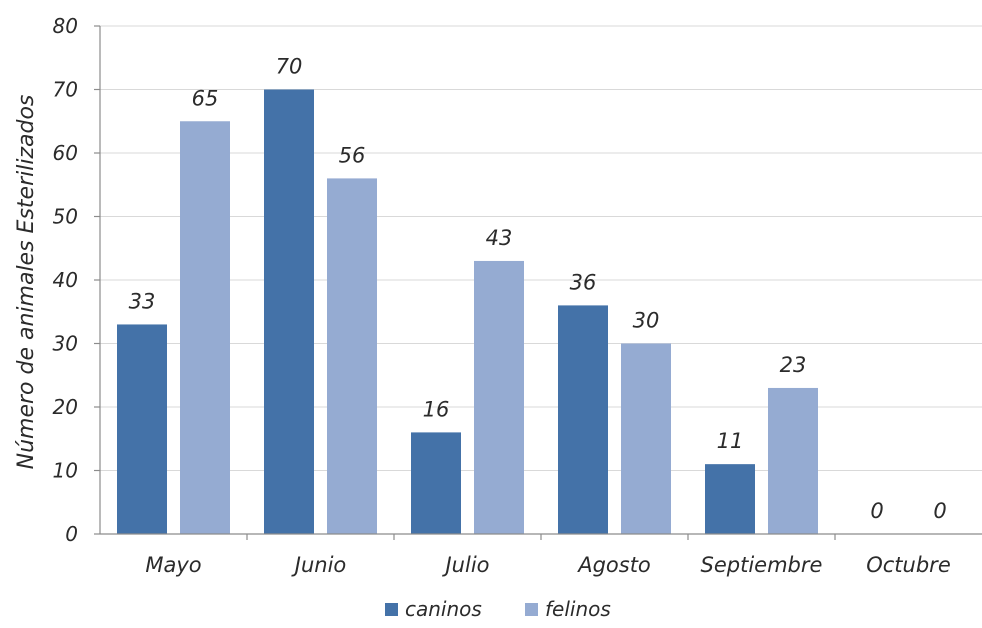 Image resolution: width=982 pixels, height=628 pixels. What do you see at coordinates (793, 365) in the screenshot?
I see `data-label: 23` at bounding box center [793, 365].